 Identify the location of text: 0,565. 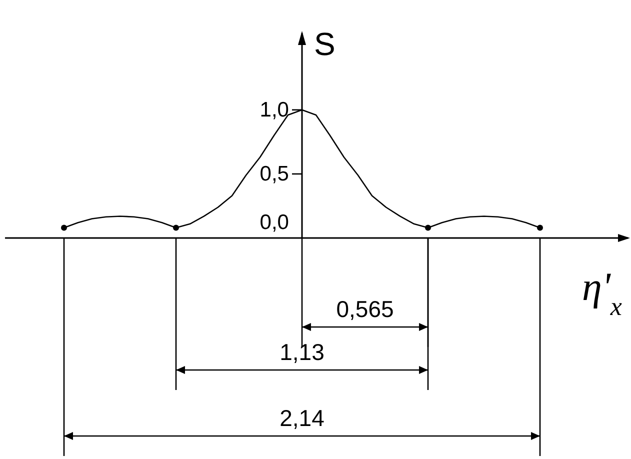
(365, 309).